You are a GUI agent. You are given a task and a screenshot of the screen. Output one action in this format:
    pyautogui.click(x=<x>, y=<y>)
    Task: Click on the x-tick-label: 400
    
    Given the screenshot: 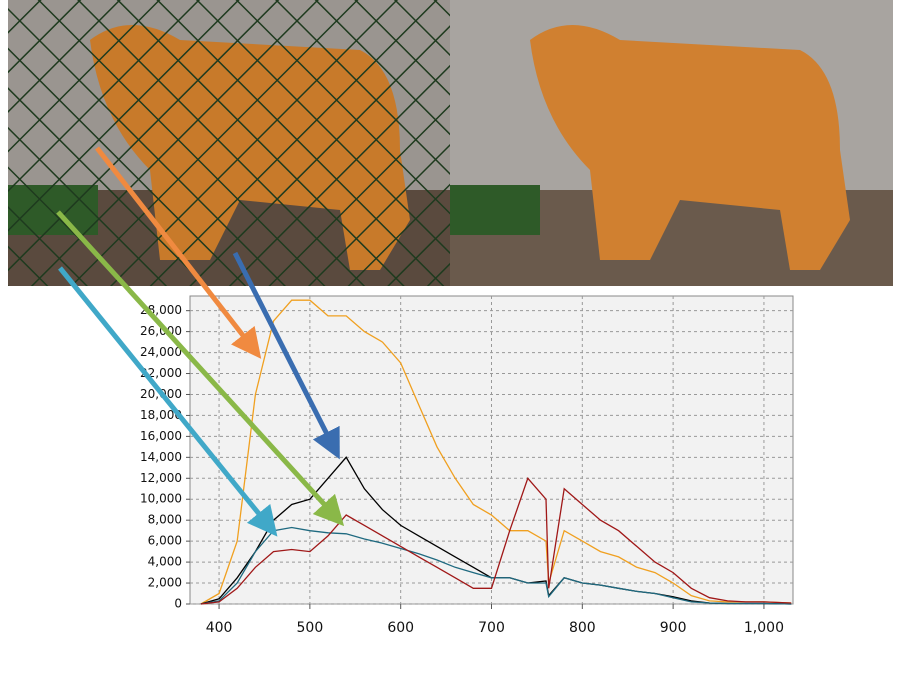 What is the action you would take?
    pyautogui.click(x=219, y=628)
    